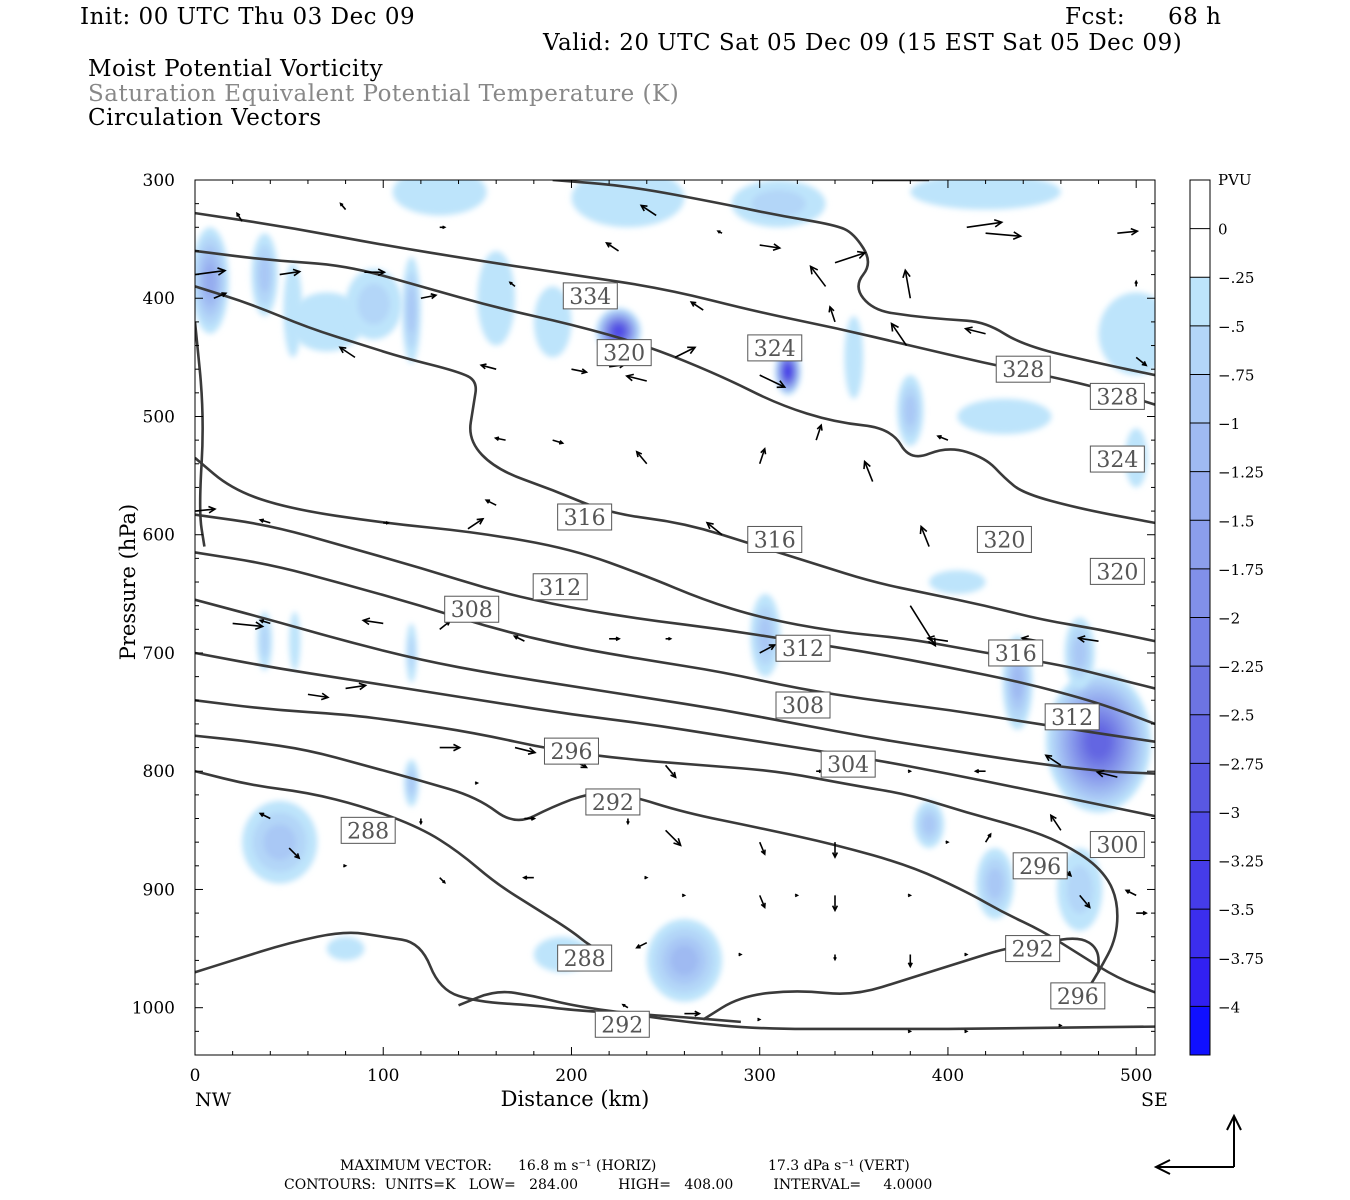  I want to click on y-axis-label: Pressure (hPa), so click(128, 582).